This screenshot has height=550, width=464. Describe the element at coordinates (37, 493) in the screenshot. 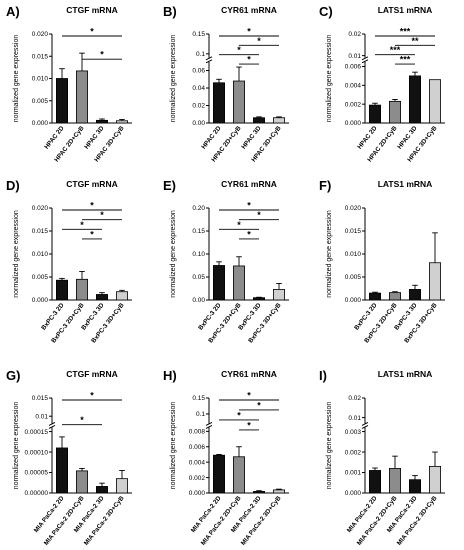

I see `y-tick-label: 0.00000` at that location.